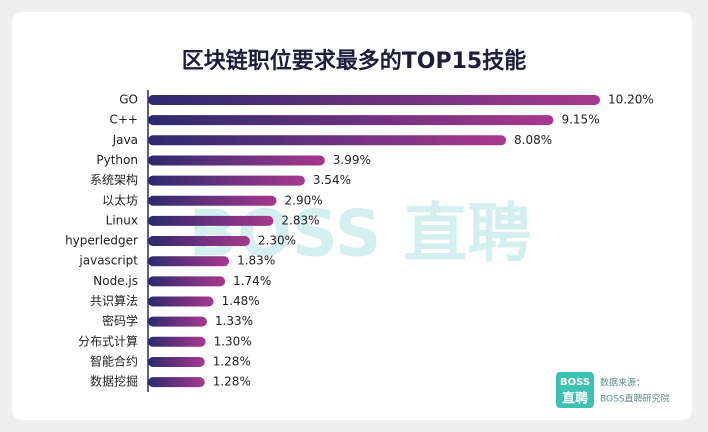 Image resolution: width=708 pixels, height=432 pixels. Describe the element at coordinates (125, 140) in the screenshot. I see `category-label: Java` at that location.